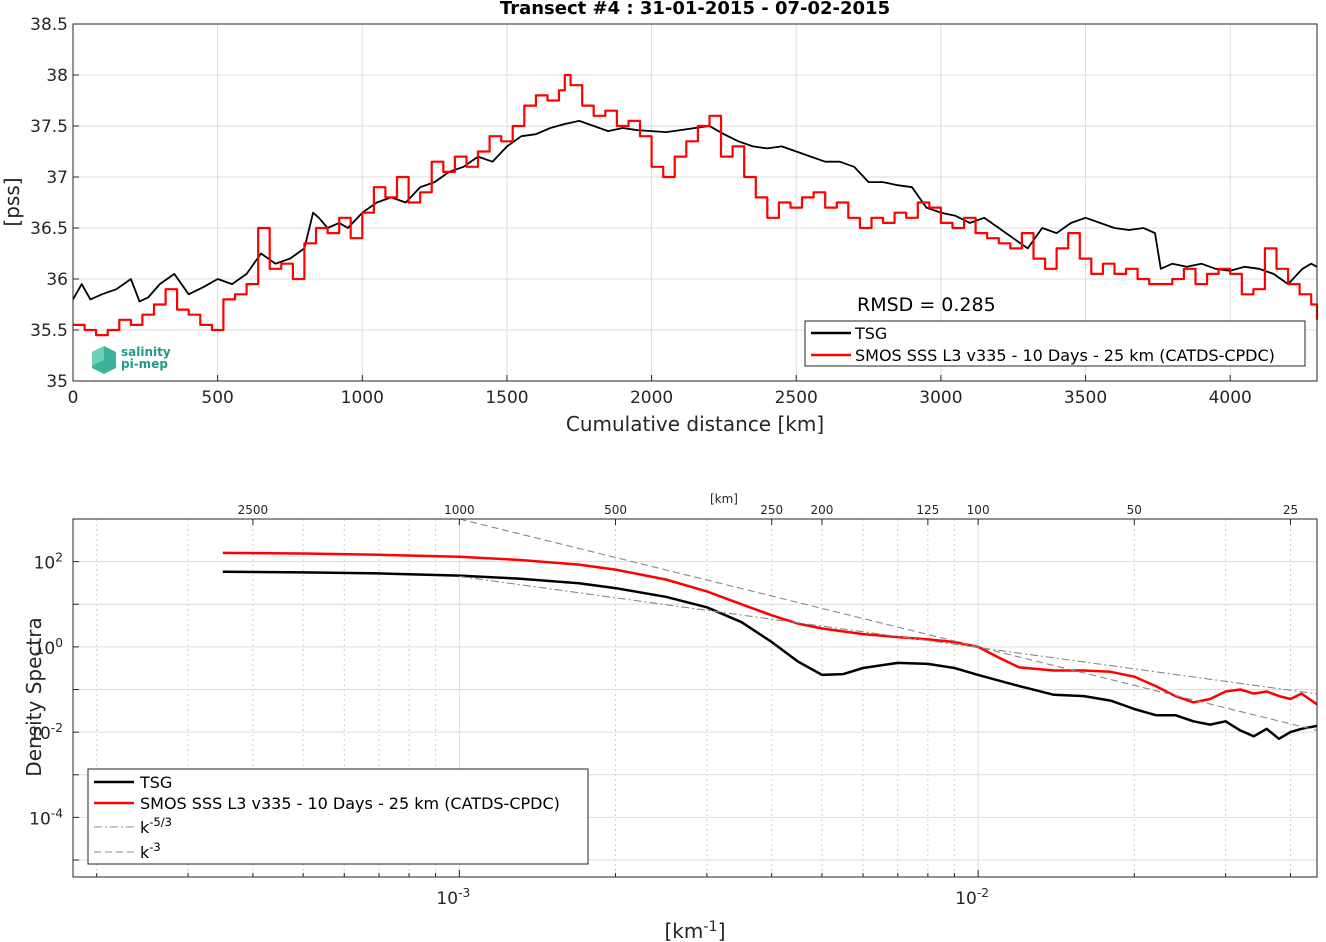 This screenshot has height=942, width=1326. Describe the element at coordinates (712, 897) in the screenshot. I see `bottom-x-tick-labels: 10⁻³ 10⁻²` at that location.